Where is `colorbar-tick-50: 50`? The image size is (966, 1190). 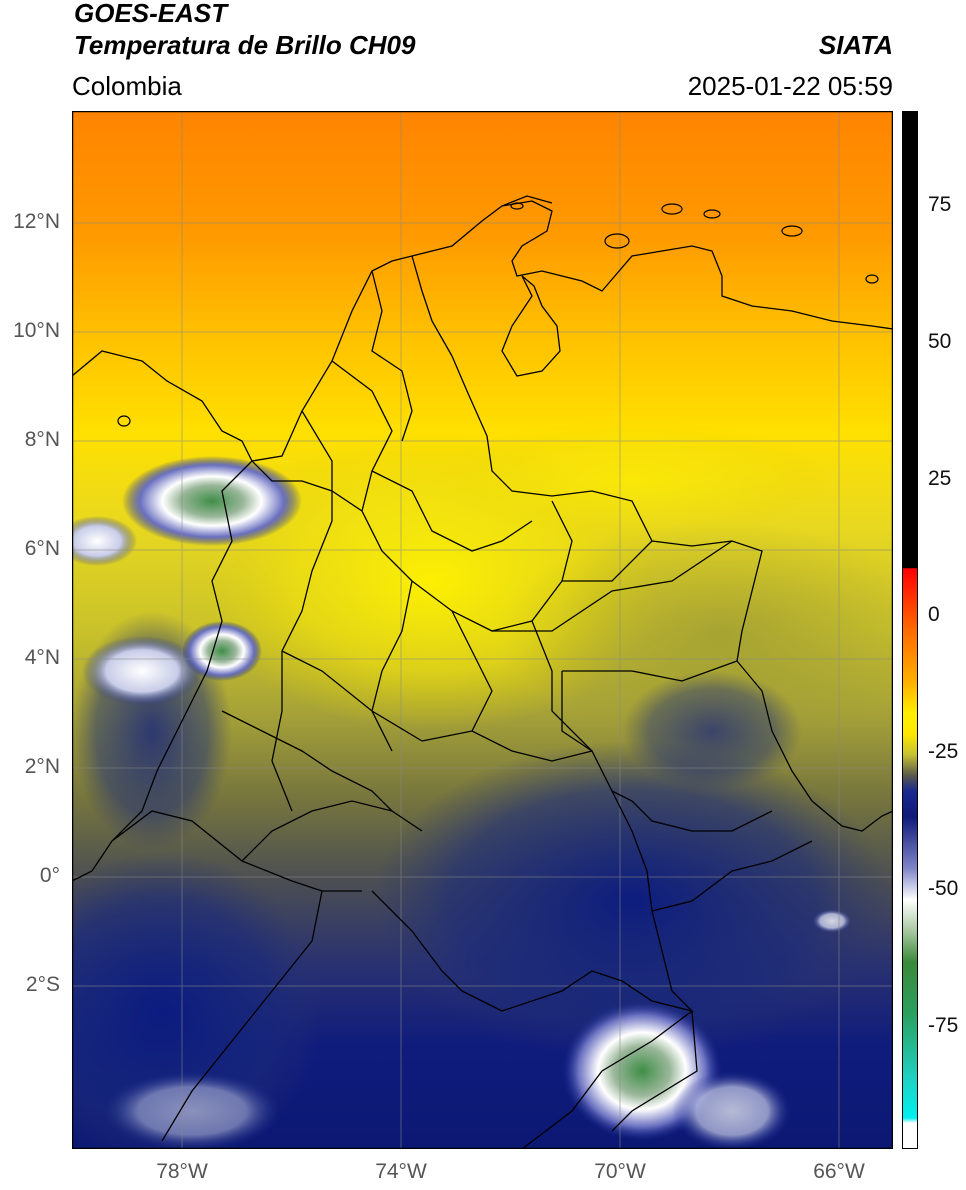 colorbar-tick-50: 50 is located at coordinates (940, 341).